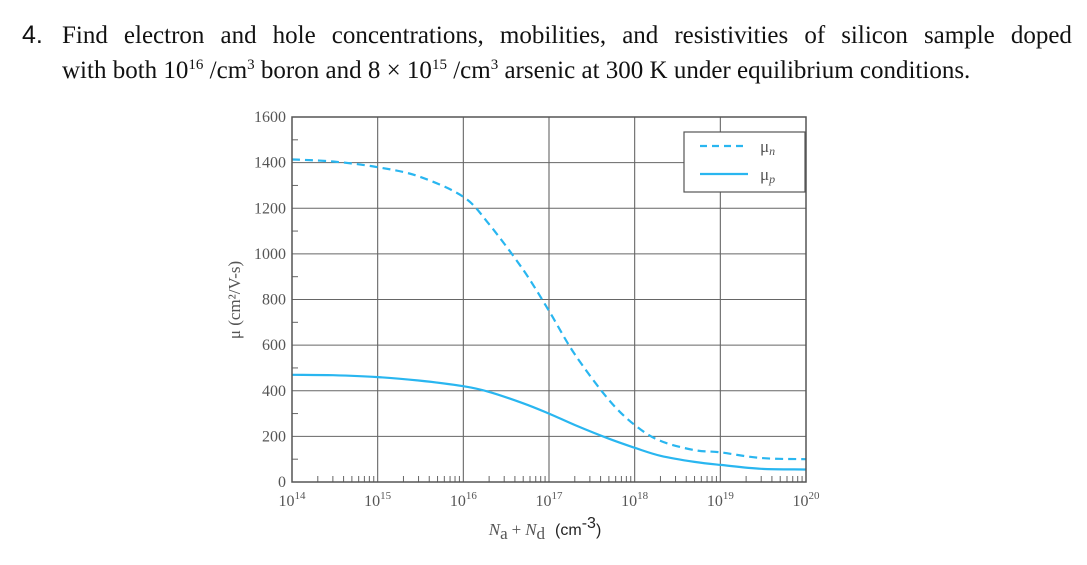 This screenshot has height=565, width=1087. I want to click on word: doped, so click(1041, 35).